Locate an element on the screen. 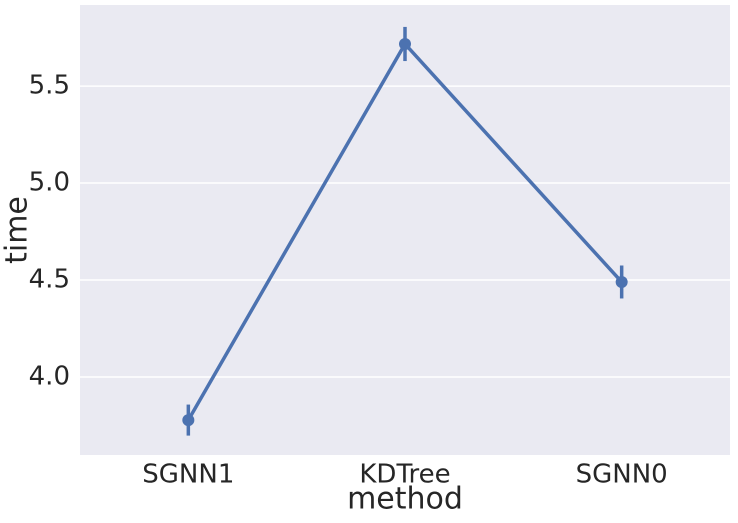 This screenshot has width=738, height=523. y-axis-label: time is located at coordinates (17, 230).